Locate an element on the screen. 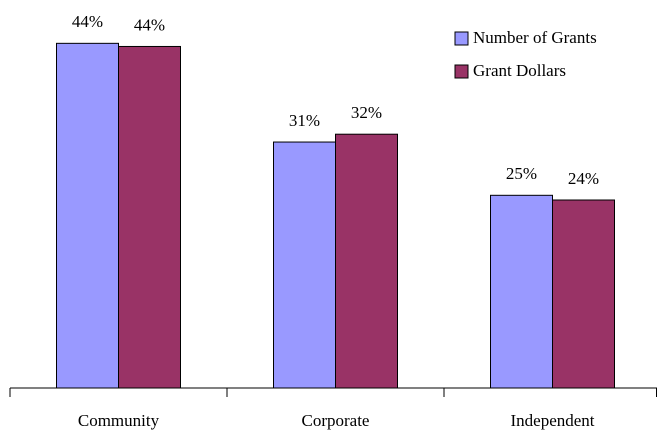 Image resolution: width=657 pixels, height=437 pixels. x-tick-label: Independent is located at coordinates (552, 420).